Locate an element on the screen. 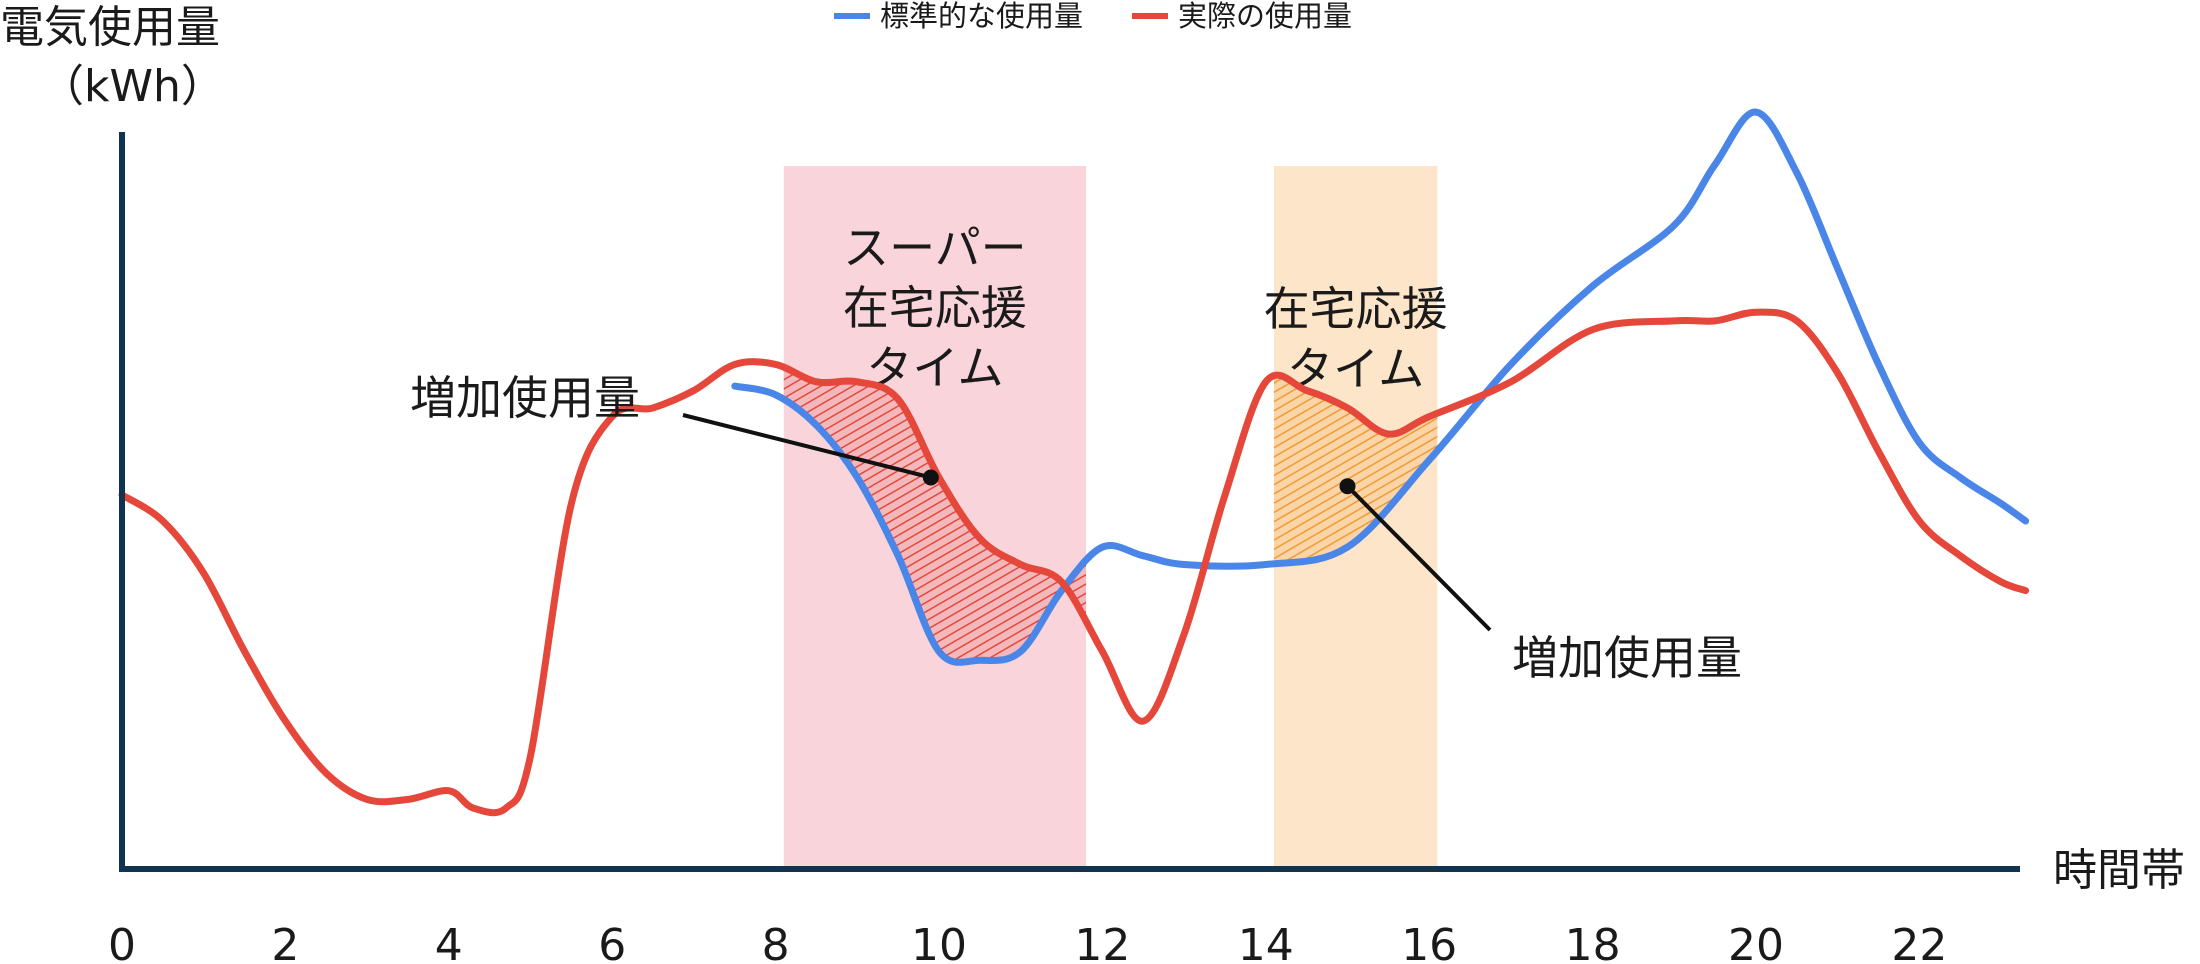  x-tick-label: 22 is located at coordinates (1919, 942).